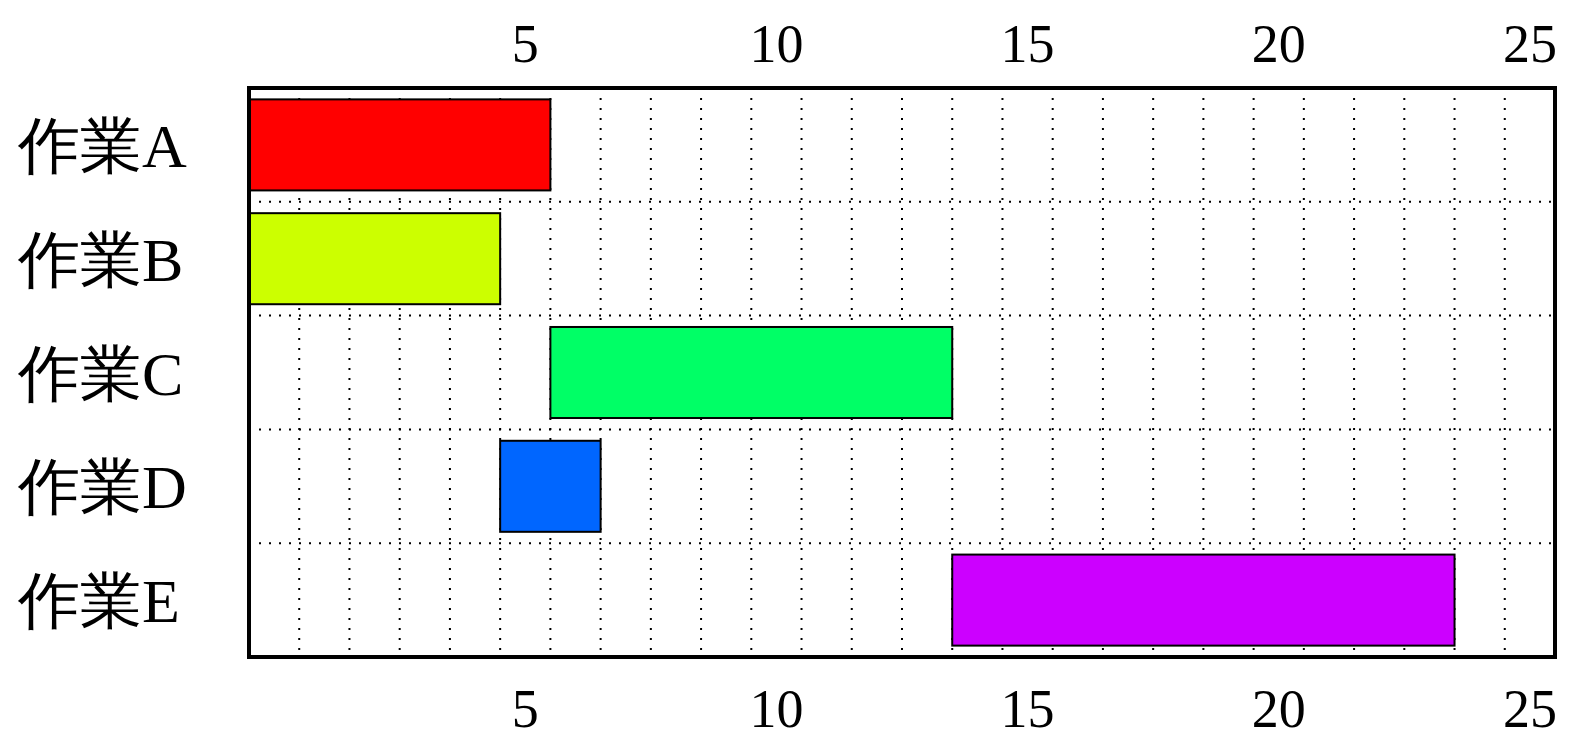  What do you see at coordinates (1278, 44) in the screenshot?
I see `x-tick-label: 20` at bounding box center [1278, 44].